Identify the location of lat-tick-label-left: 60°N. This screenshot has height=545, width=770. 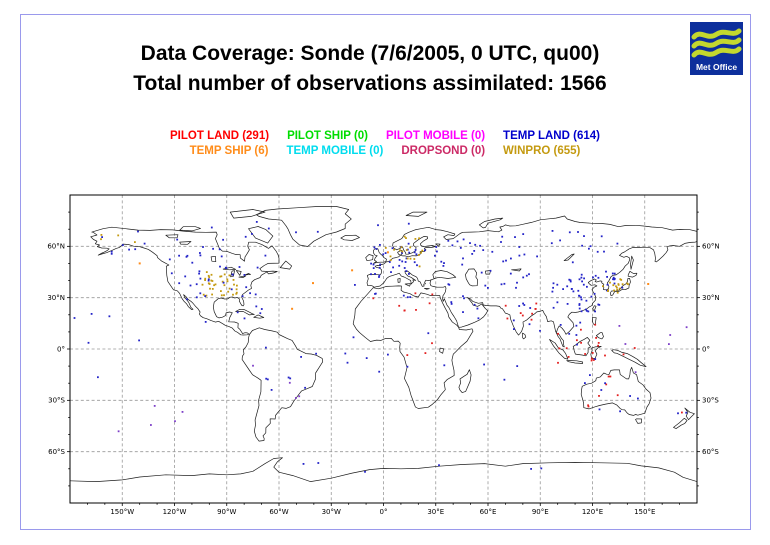
(56, 247).